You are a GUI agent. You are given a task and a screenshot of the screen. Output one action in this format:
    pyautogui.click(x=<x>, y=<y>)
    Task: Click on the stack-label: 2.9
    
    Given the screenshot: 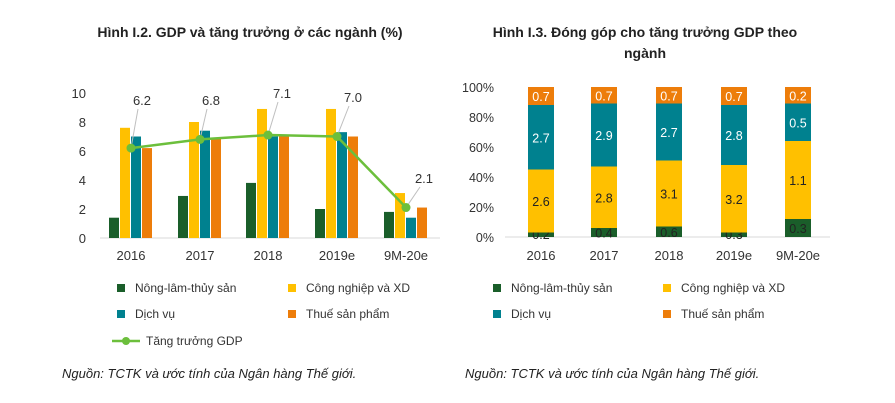 What is the action you would take?
    pyautogui.click(x=603, y=136)
    